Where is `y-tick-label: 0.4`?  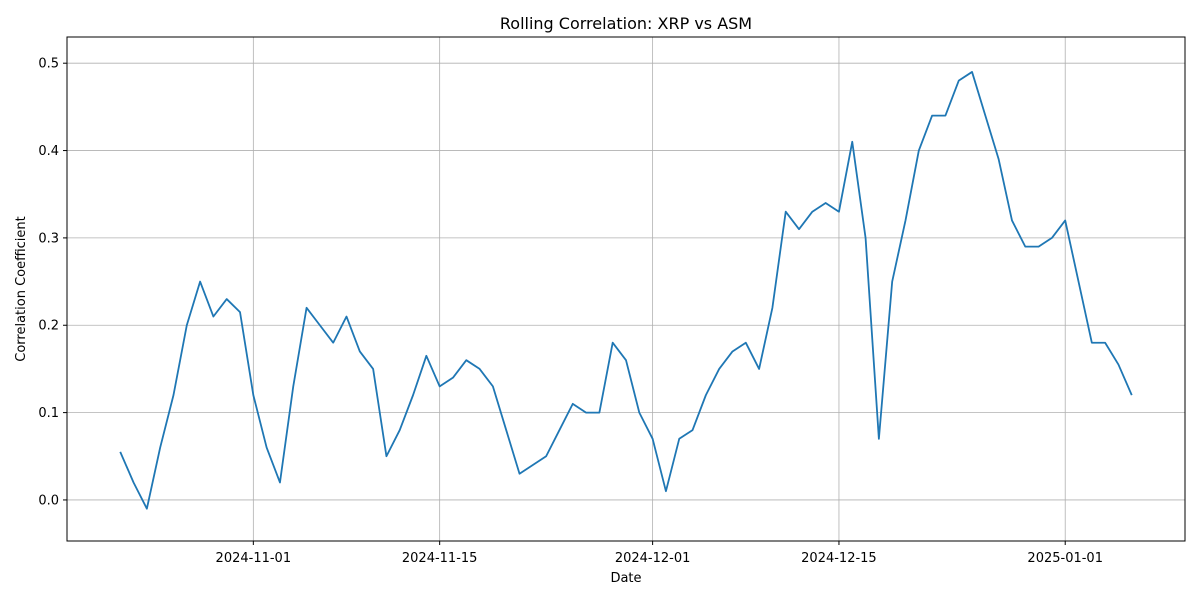 y-tick-label: 0.4 is located at coordinates (48, 151).